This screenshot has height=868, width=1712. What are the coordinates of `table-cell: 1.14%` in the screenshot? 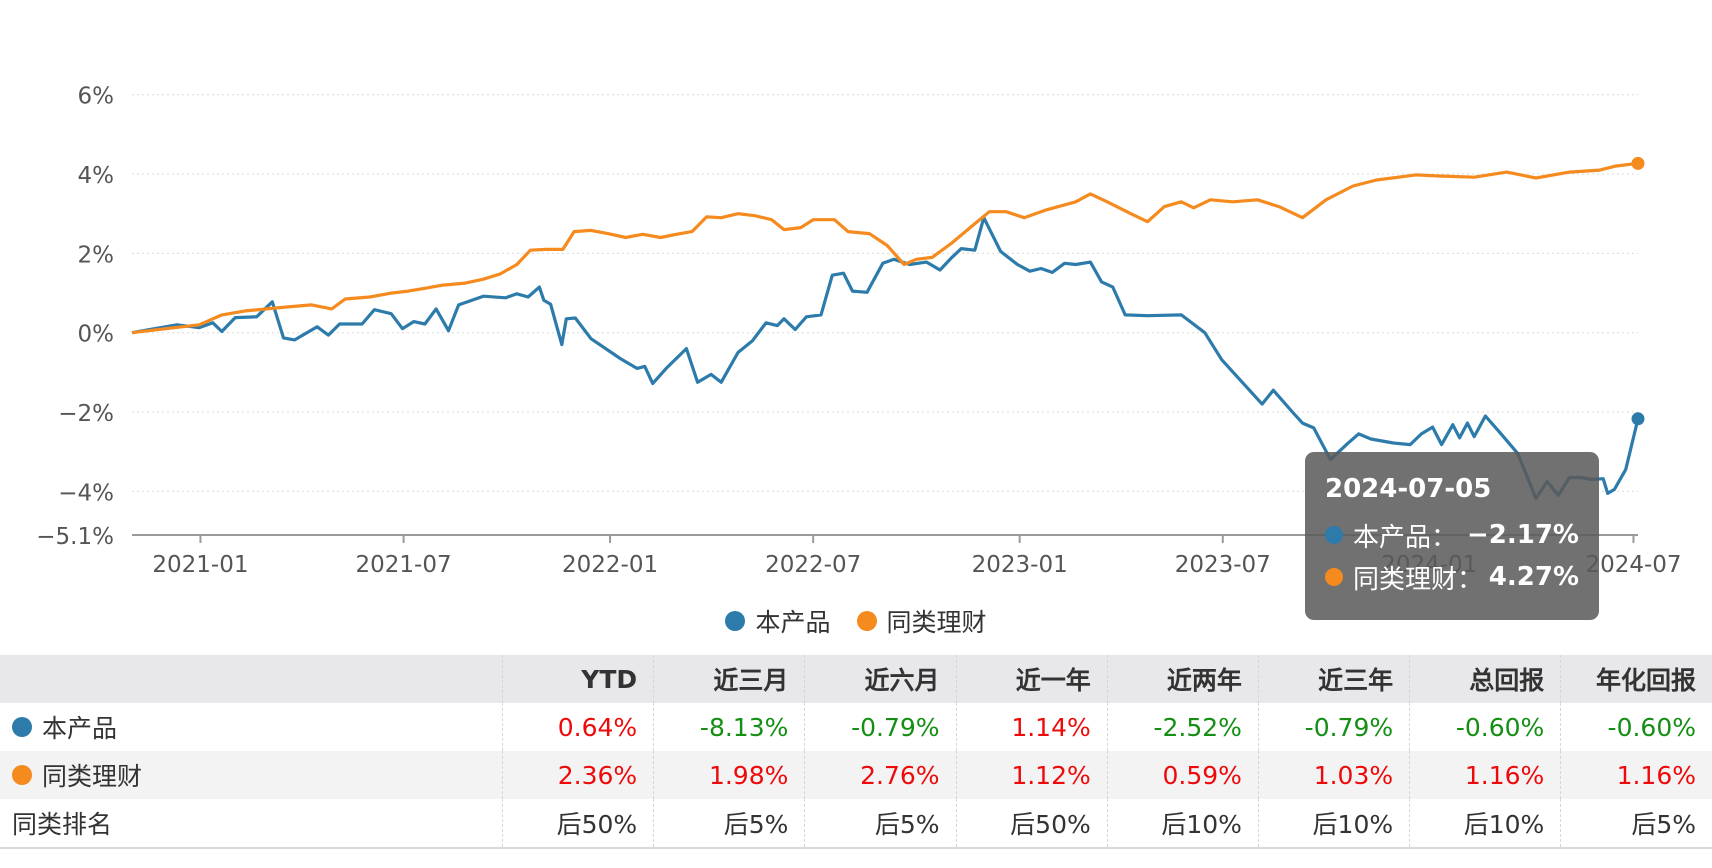 It's located at (1031, 727).